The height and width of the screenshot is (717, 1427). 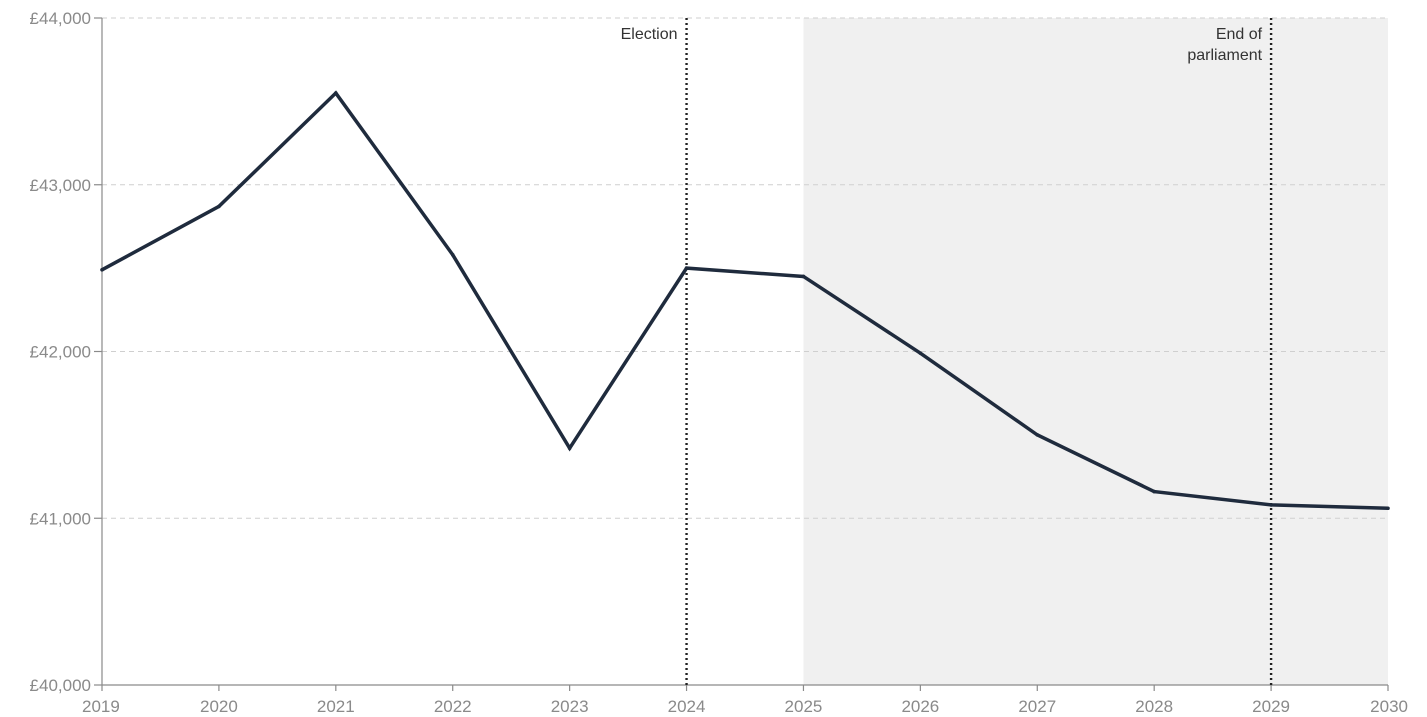 I want to click on y-tick-label: £44,000, so click(x=60, y=18).